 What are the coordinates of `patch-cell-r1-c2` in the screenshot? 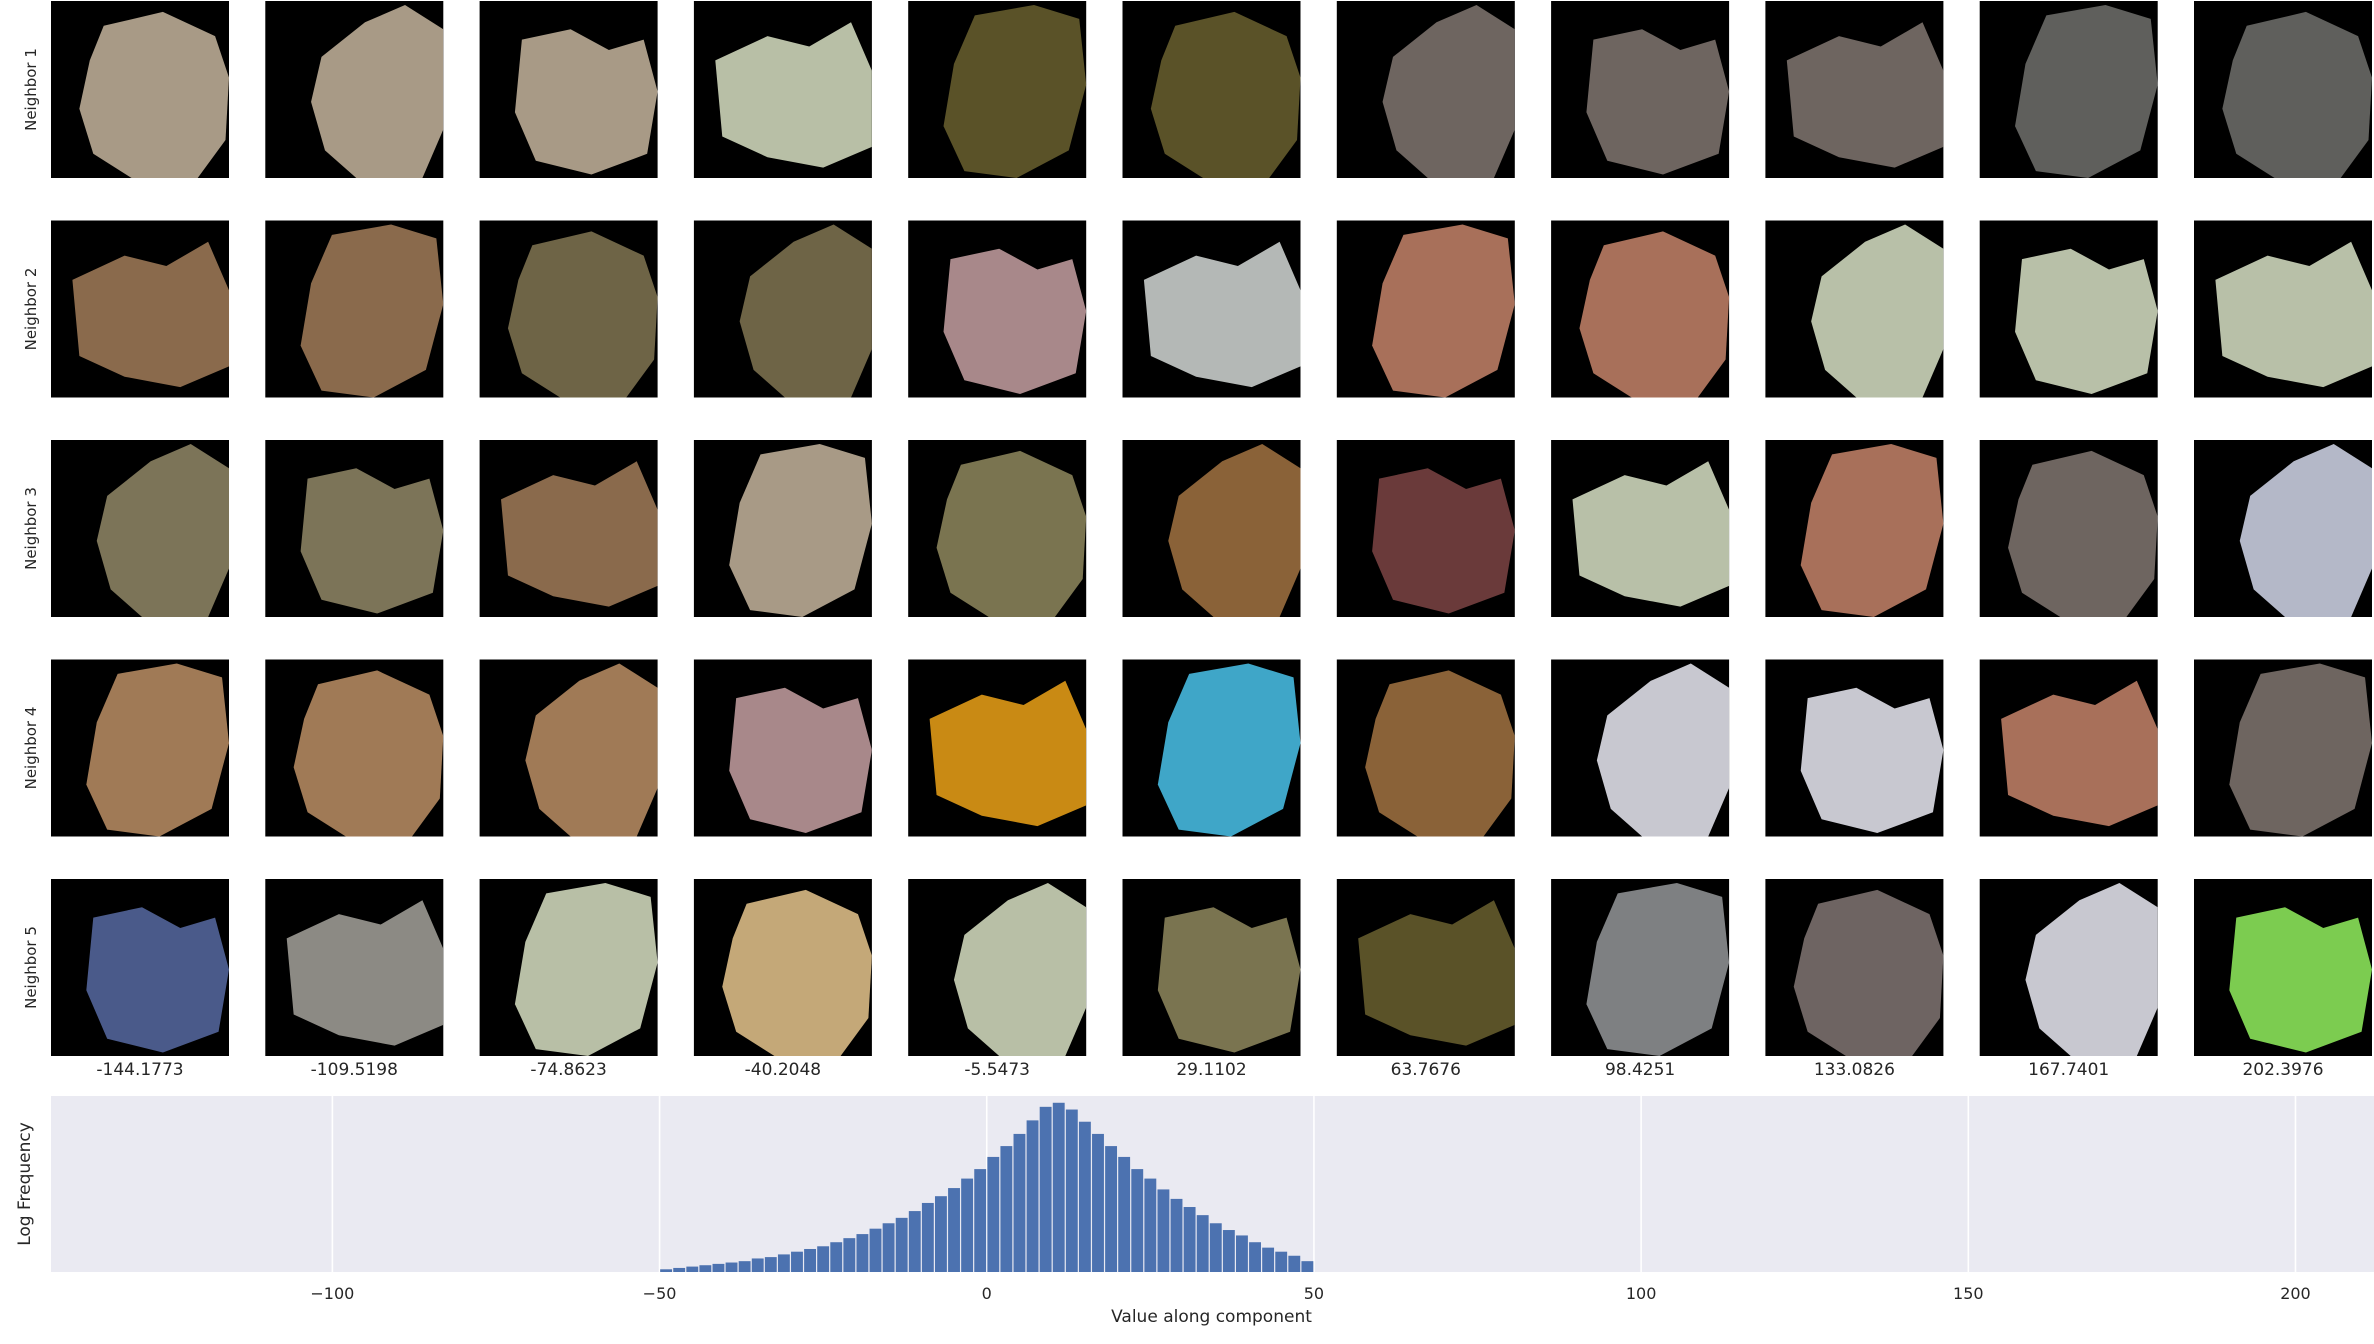 It's located at (354, 89).